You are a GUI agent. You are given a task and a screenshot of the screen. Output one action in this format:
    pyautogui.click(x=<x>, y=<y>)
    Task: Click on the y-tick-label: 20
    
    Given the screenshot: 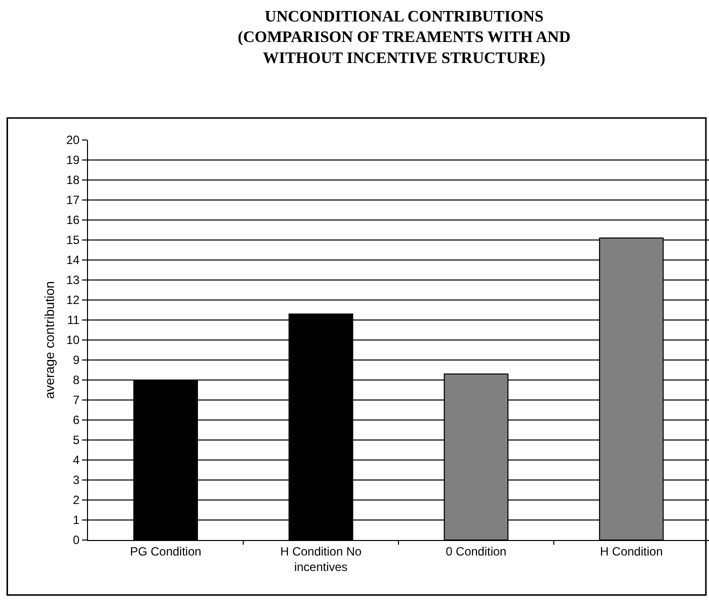 What is the action you would take?
    pyautogui.click(x=73, y=140)
    